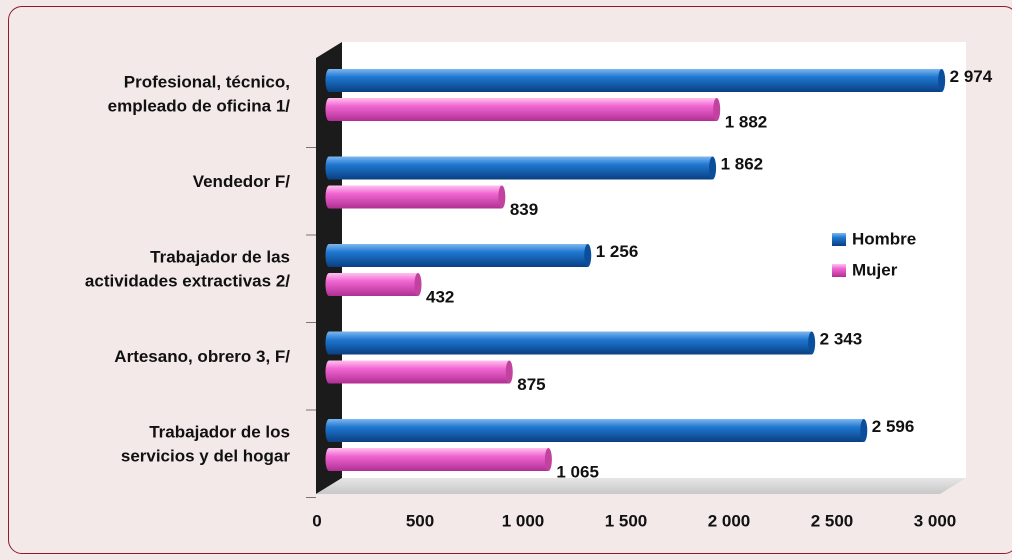 The image size is (1012, 560). Describe the element at coordinates (420, 520) in the screenshot. I see `x-tick-label: 500` at that location.